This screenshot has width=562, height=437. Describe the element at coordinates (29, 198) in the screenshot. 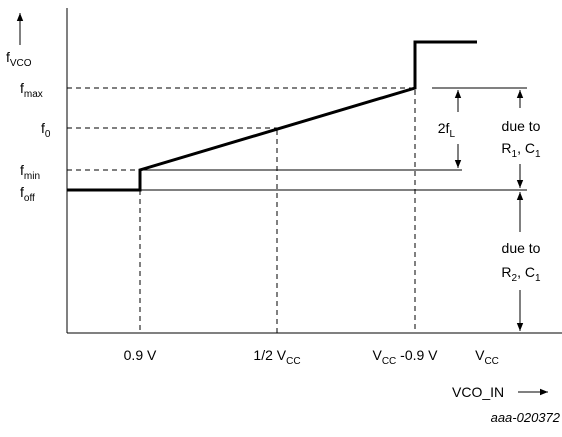

I see `y-label-sub: off` at that location.